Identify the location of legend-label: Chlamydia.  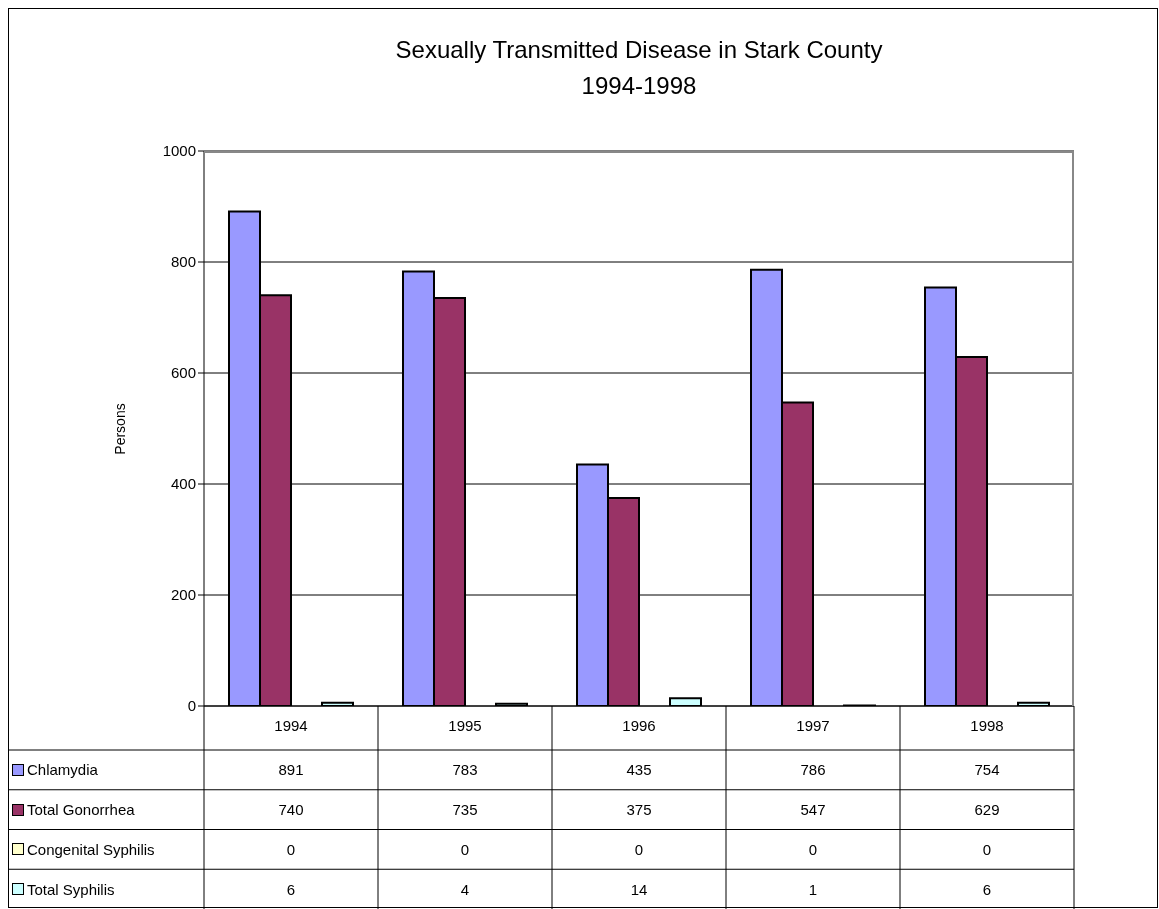
(62, 770).